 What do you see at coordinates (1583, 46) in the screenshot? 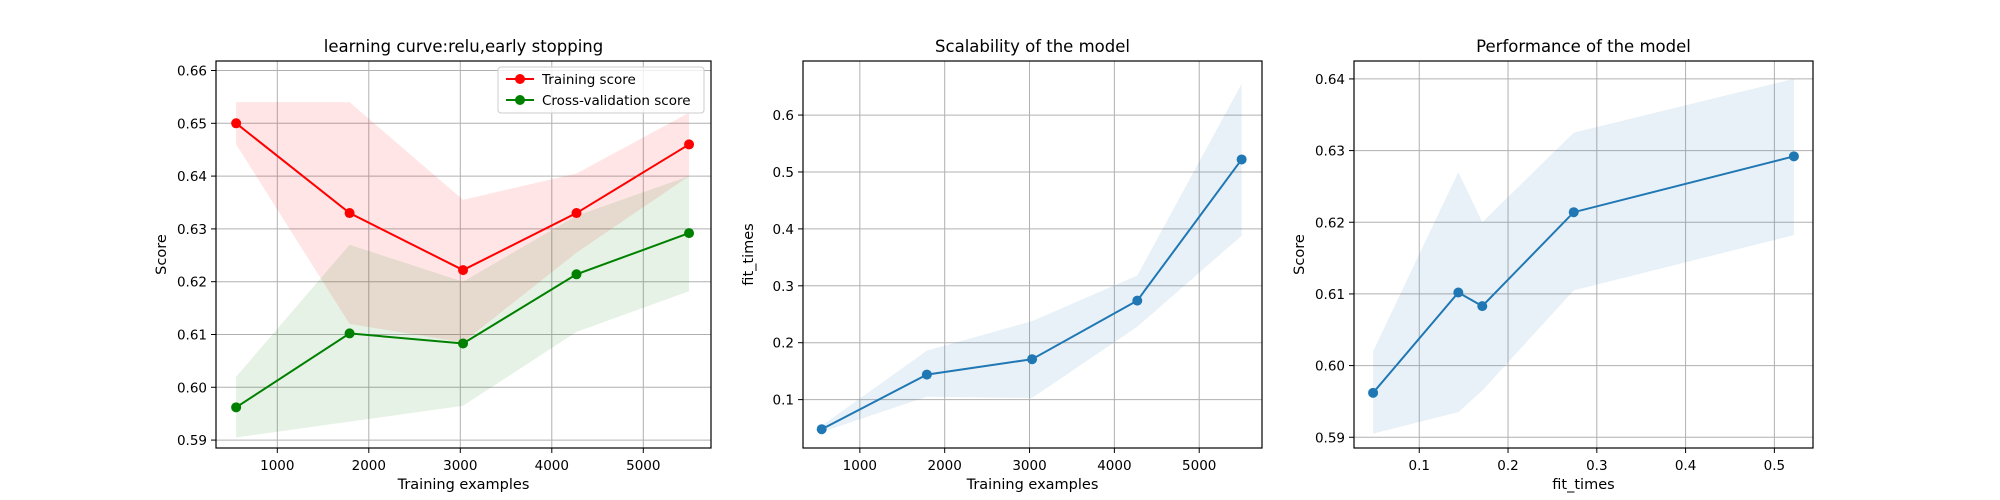
I see `chart-title: Performance of the model` at bounding box center [1583, 46].